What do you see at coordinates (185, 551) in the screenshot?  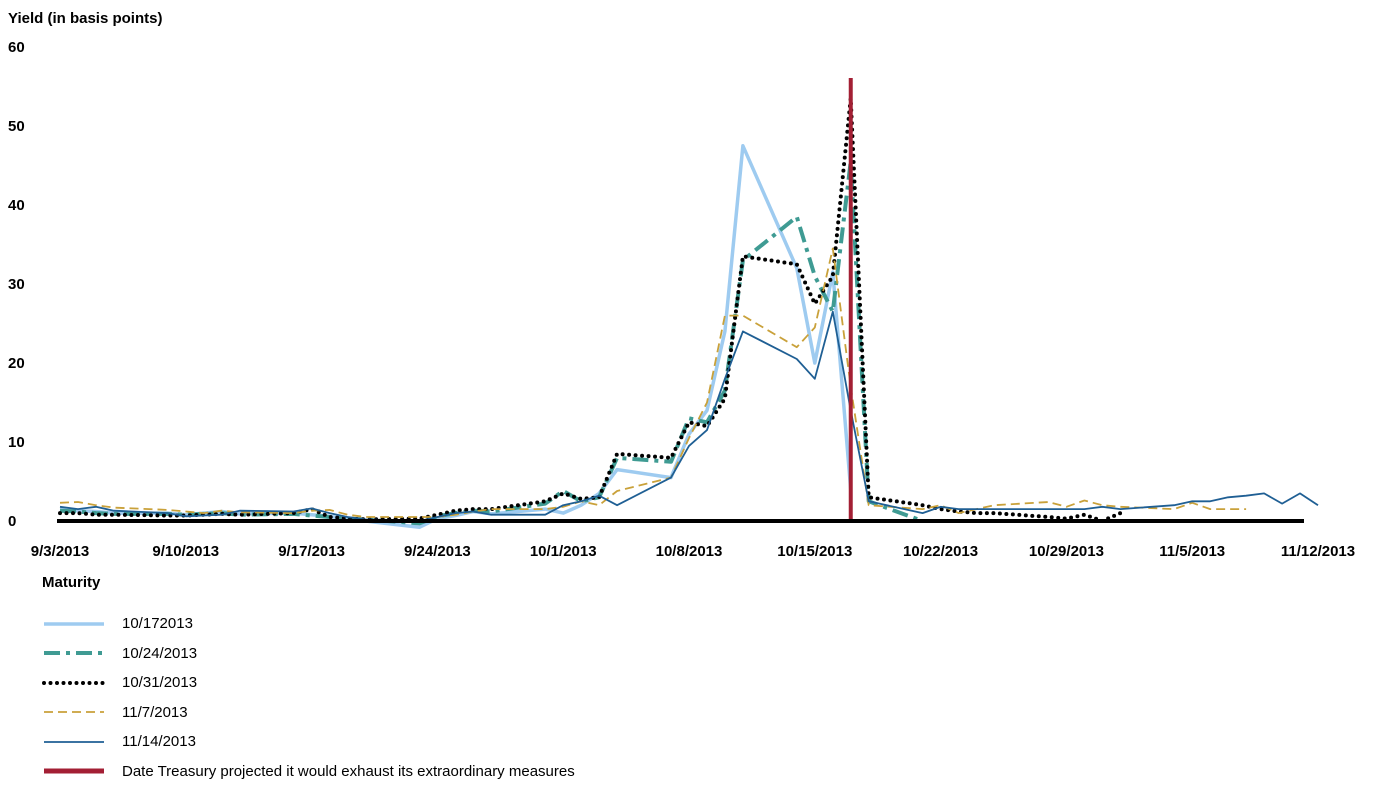 I see `x-tick-label: 9/10/2013` at bounding box center [185, 551].